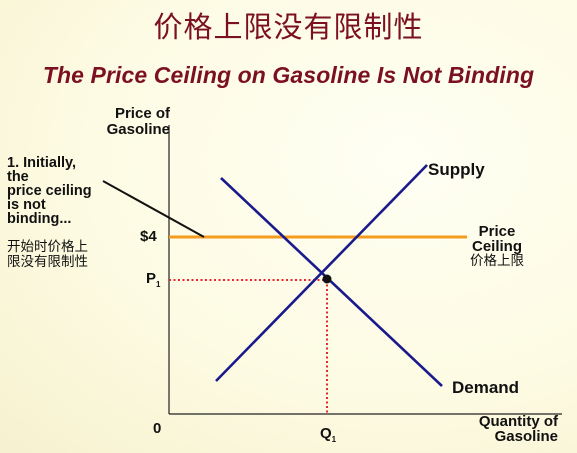 Image resolution: width=577 pixels, height=453 pixels. I want to click on y-axis-label: Price of Gasoline, so click(130, 122).